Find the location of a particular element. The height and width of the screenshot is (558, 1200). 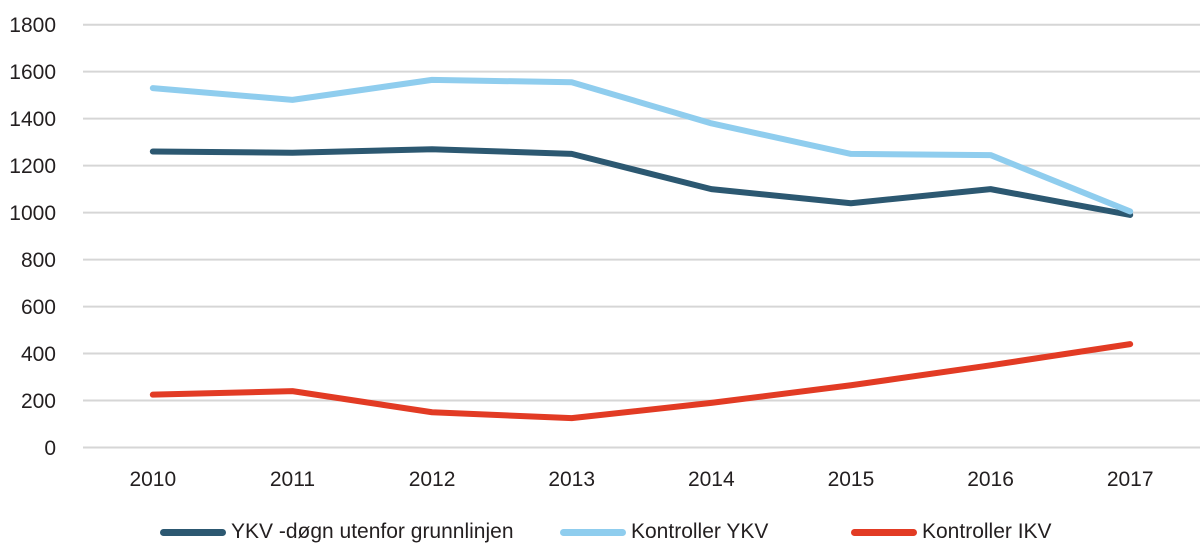

legend-item-kontroller-ikv: Kontroller IKV is located at coordinates (951, 532).